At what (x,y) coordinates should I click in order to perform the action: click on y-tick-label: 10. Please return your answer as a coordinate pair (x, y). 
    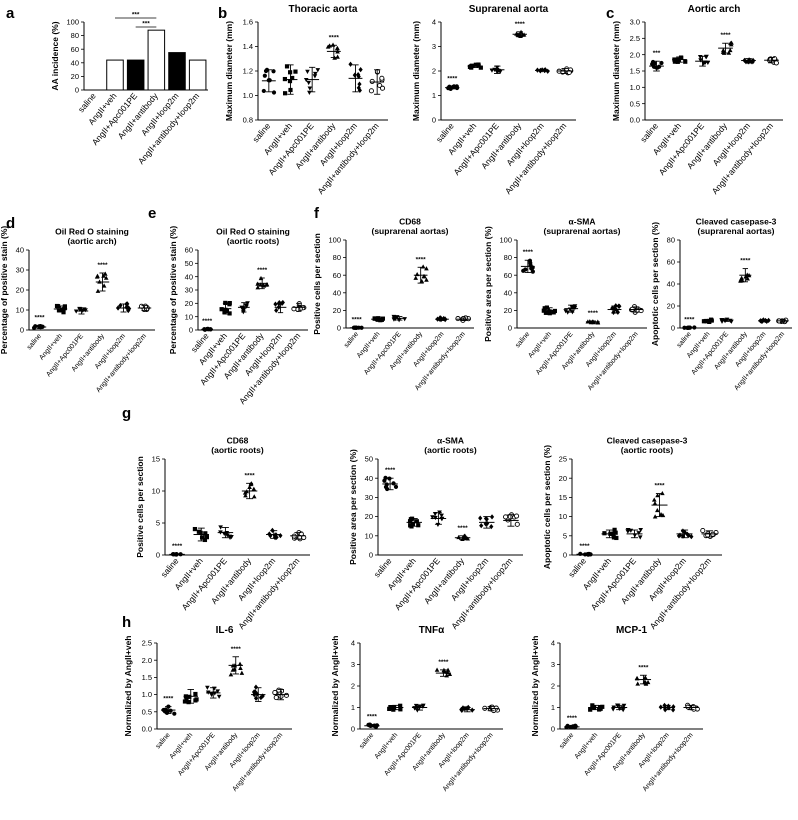
    Looking at the image, I should click on (156, 491).